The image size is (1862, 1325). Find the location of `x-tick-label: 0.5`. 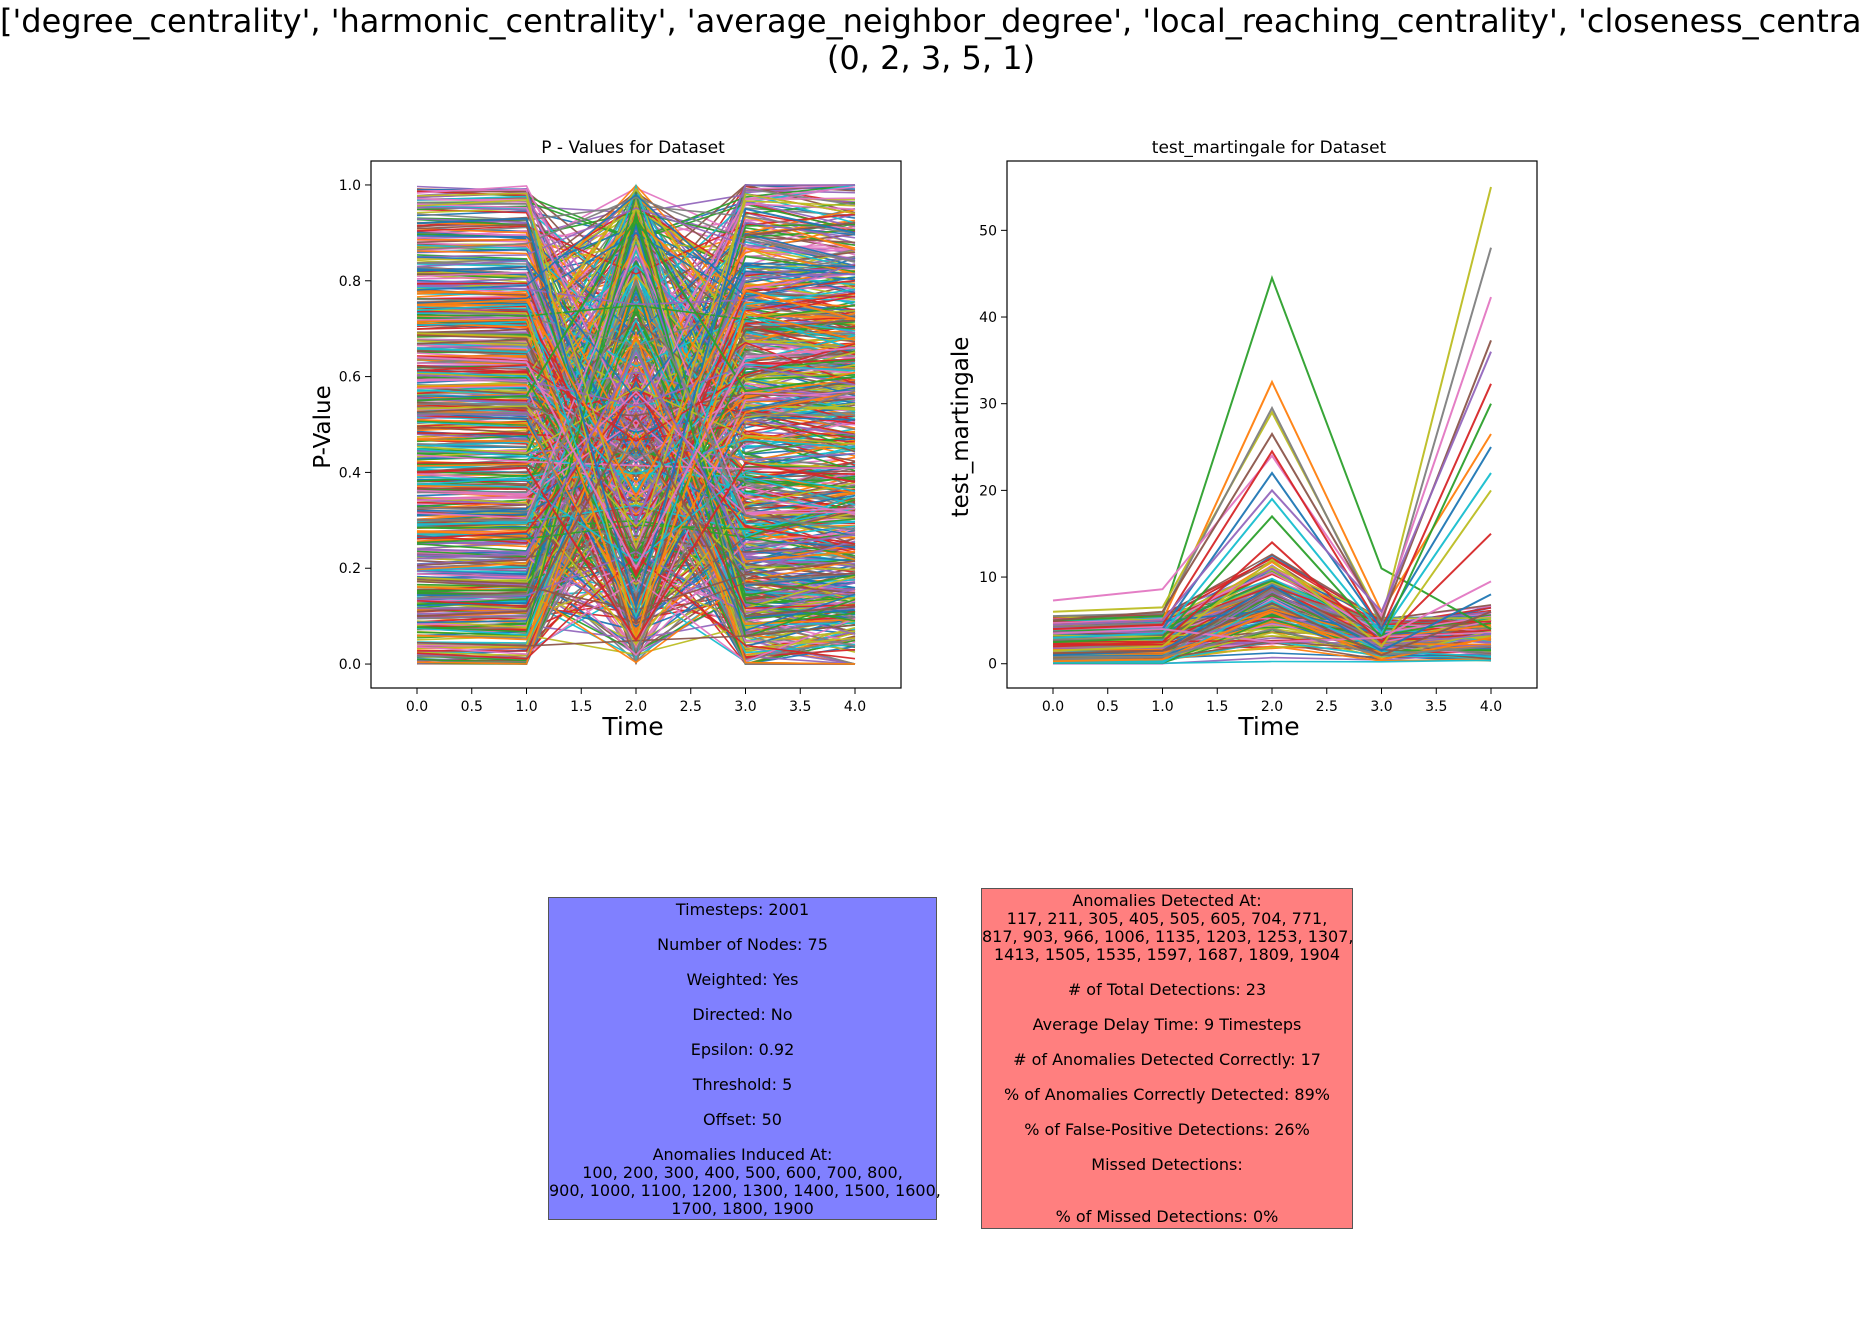

x-tick-label: 0.5 is located at coordinates (472, 707).